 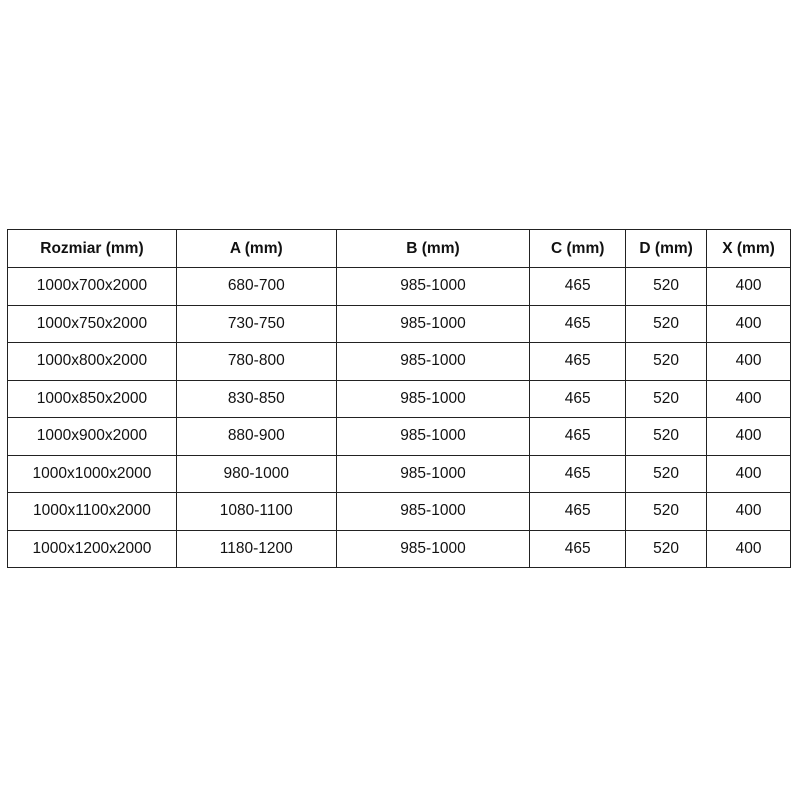 I want to click on table-row: 1000x900x2000 880-900 985-1000 465 520 400, so click(x=399, y=436).